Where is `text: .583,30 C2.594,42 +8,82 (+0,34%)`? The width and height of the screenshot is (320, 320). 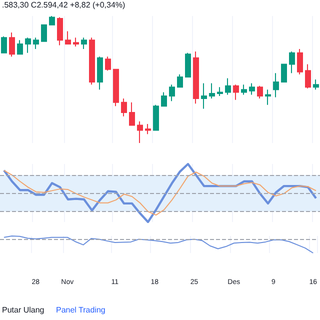
text: .583,30 C2.594,42 +8,82 (+0,34%) is located at coordinates (64, 5).